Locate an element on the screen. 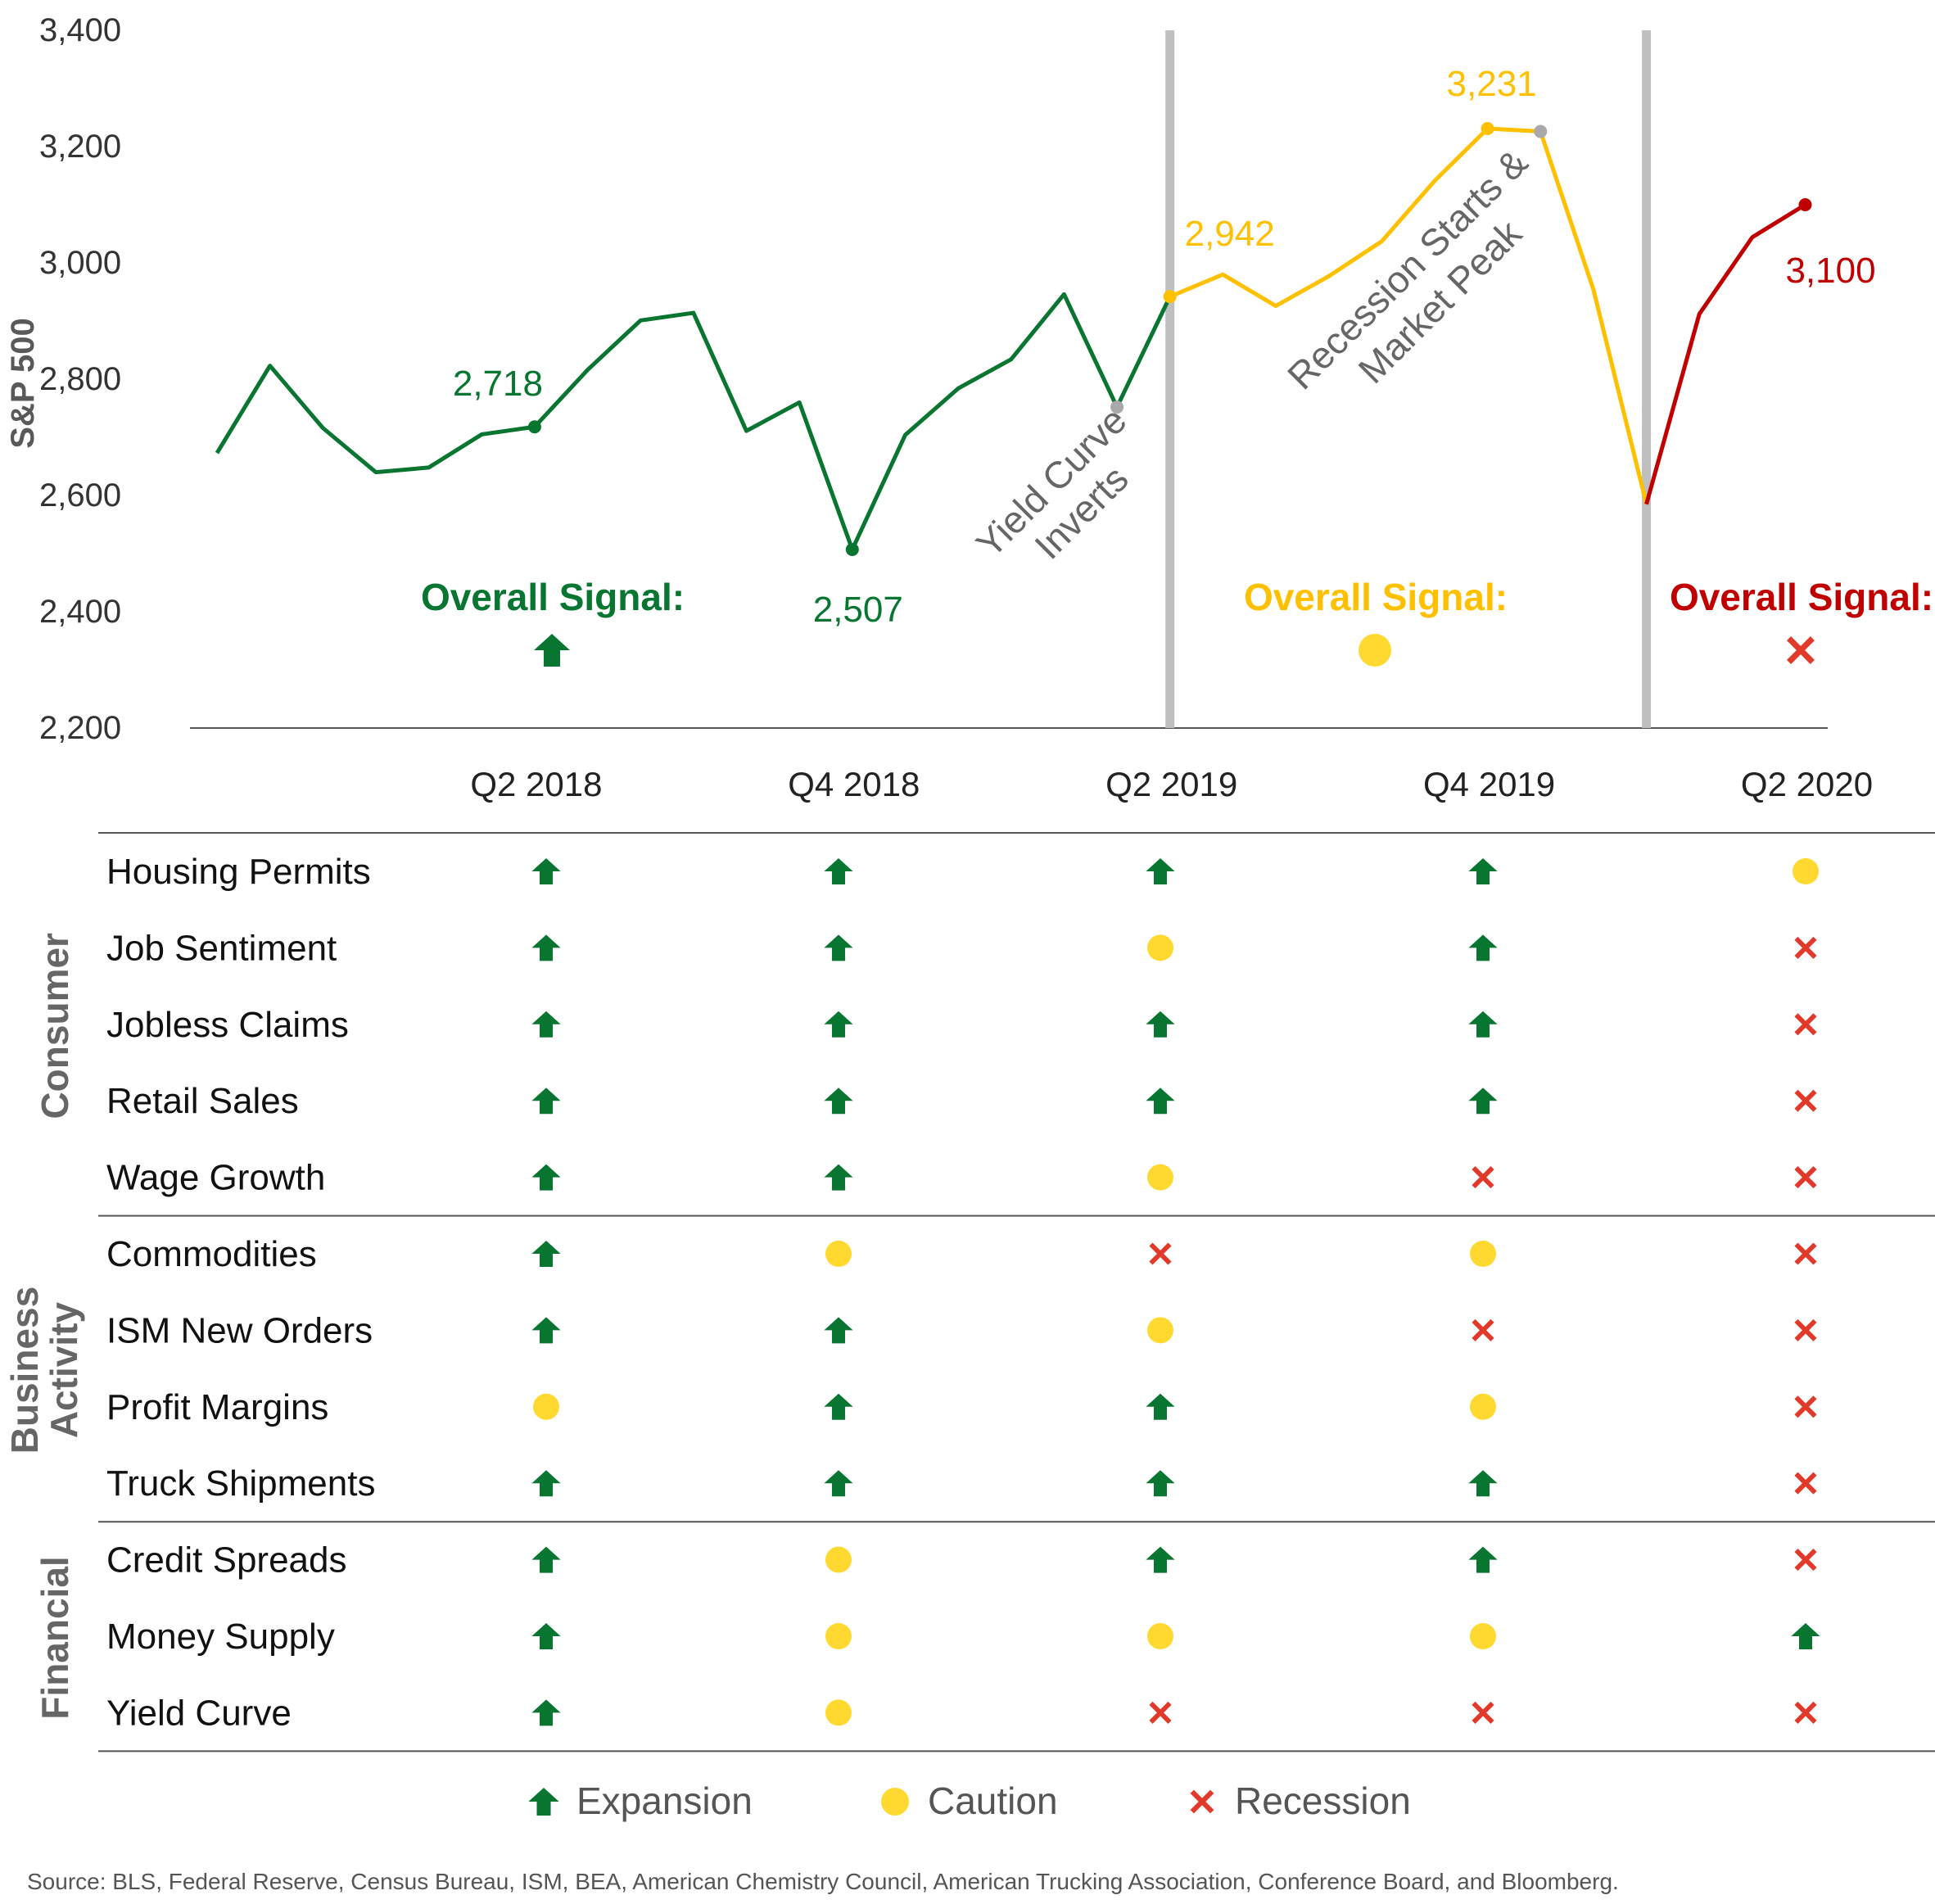 This screenshot has height=1904, width=1935. data-label: 3,231 is located at coordinates (1492, 84).